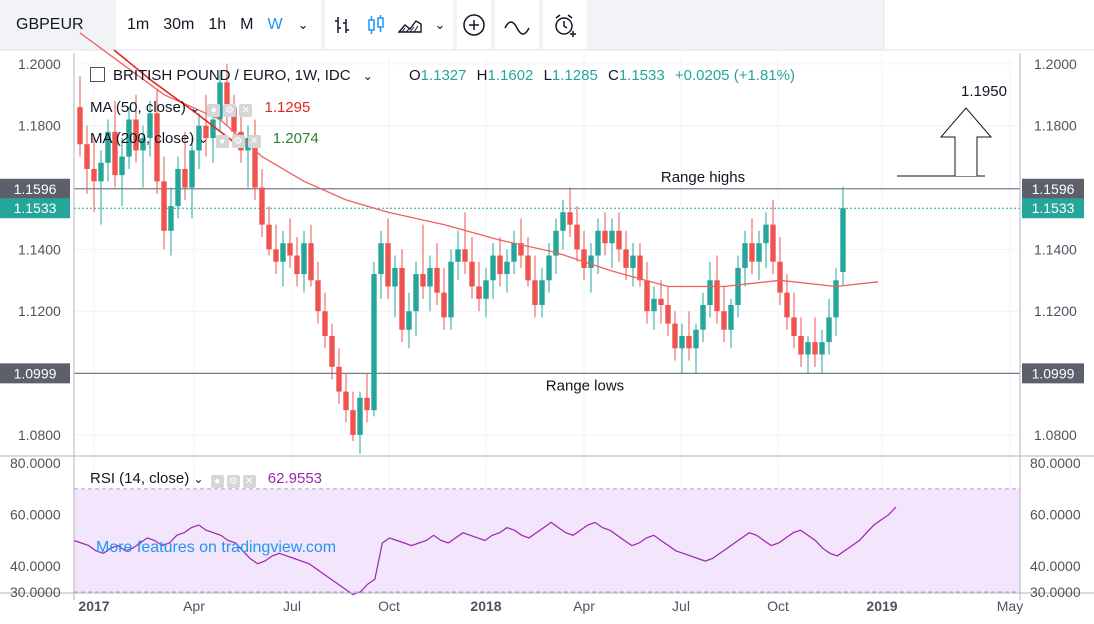 This screenshot has height=624, width=1094. Describe the element at coordinates (703, 177) in the screenshot. I see `range-highs-label: Range highs` at that location.